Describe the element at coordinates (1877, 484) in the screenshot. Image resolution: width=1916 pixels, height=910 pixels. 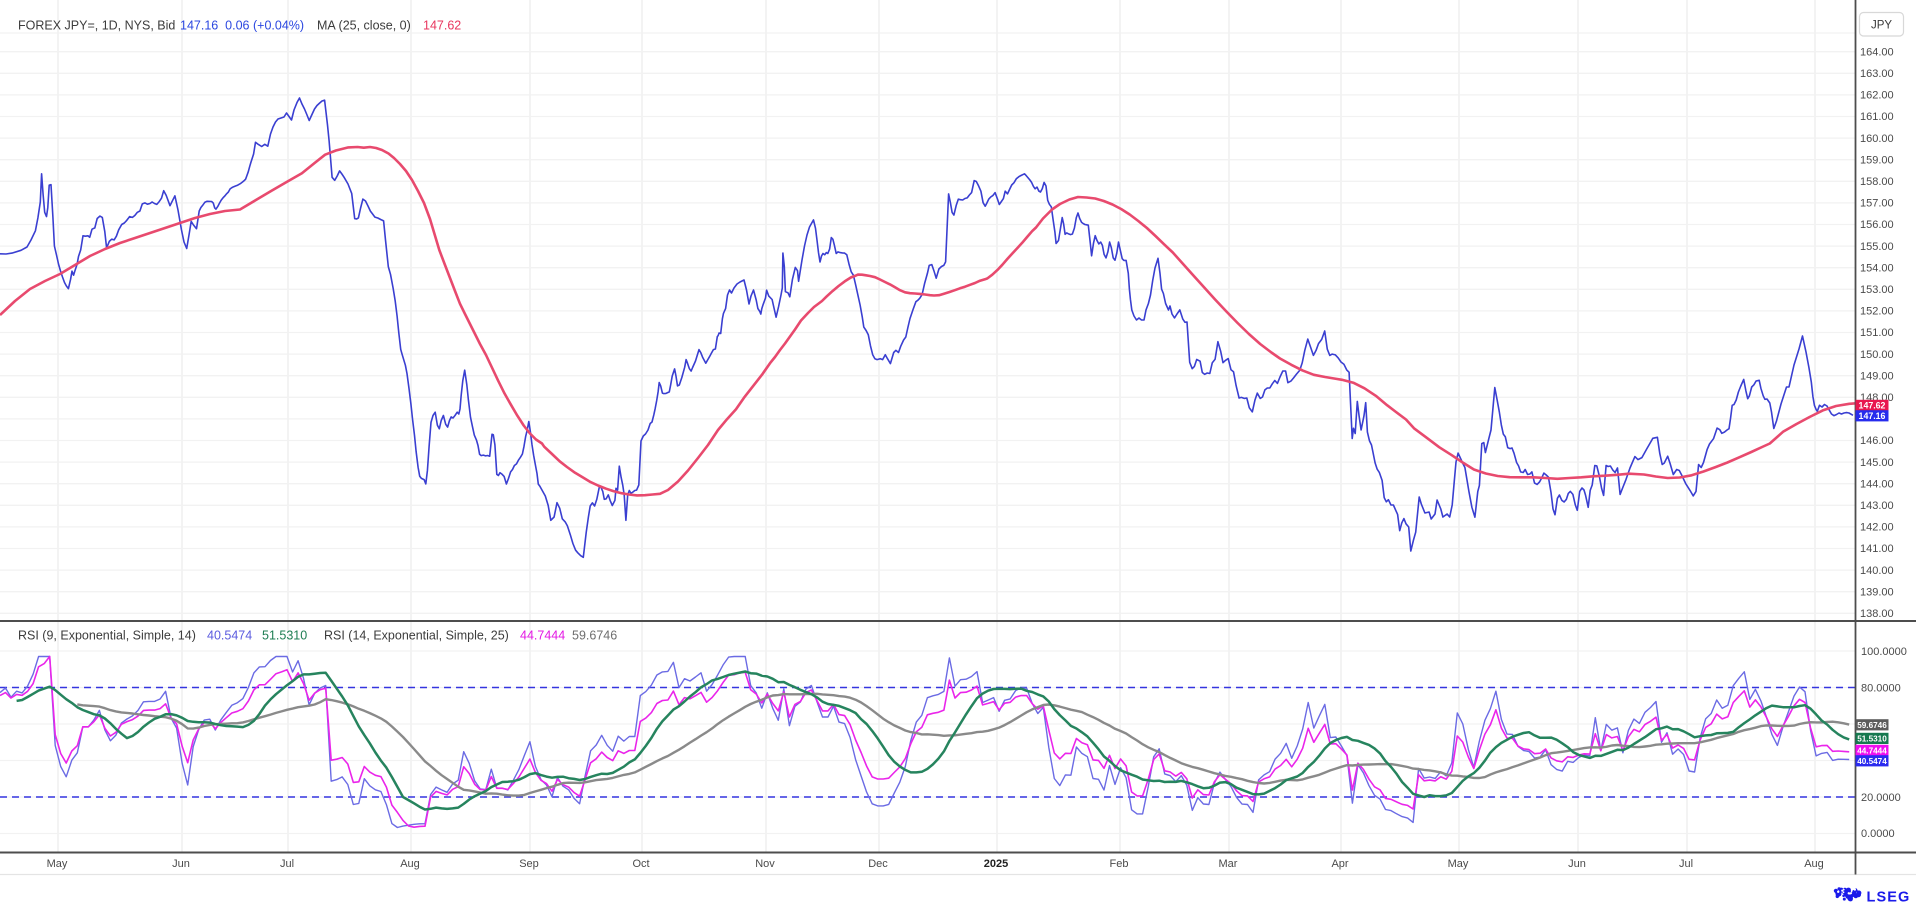
I see `svg-text: 144.00` at that location.